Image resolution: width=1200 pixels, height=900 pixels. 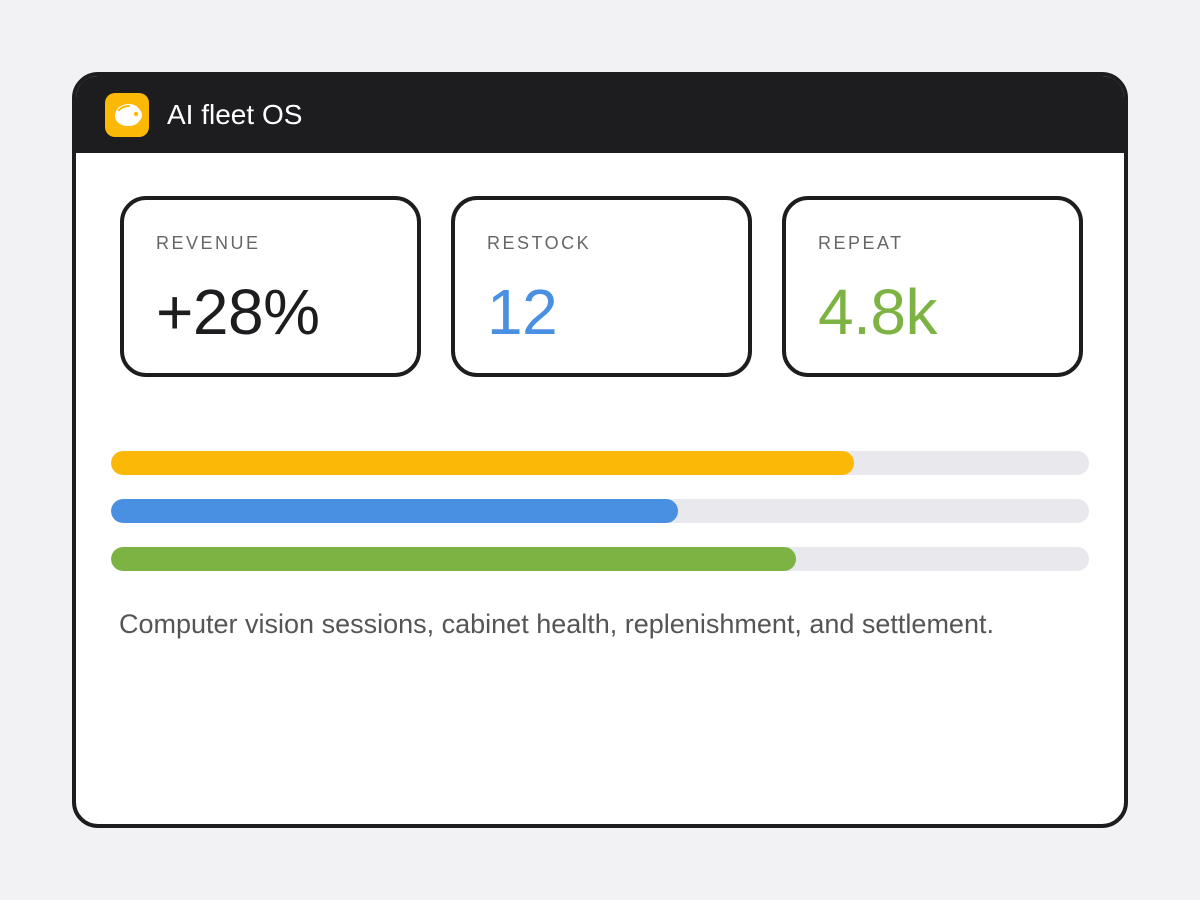 What do you see at coordinates (208, 243) in the screenshot?
I see `metric-label: REVENUE` at bounding box center [208, 243].